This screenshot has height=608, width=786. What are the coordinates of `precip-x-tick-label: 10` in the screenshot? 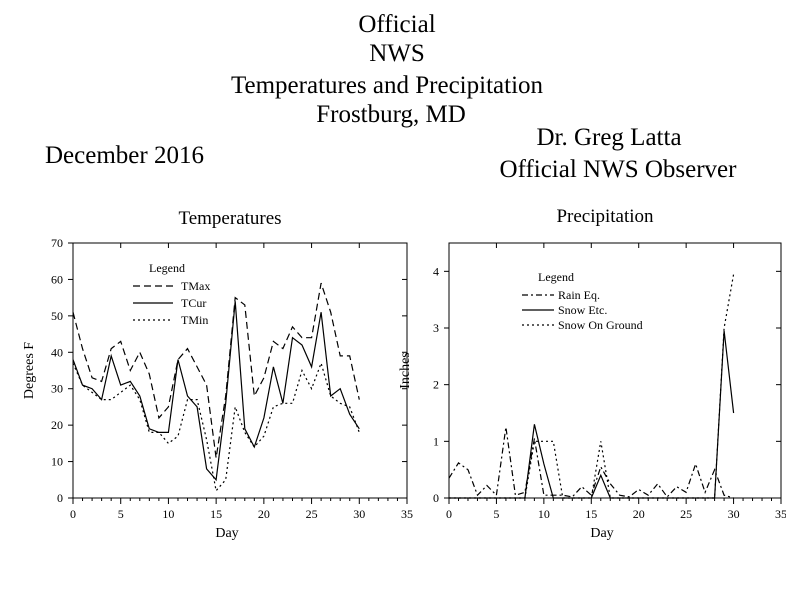 It's located at (544, 514).